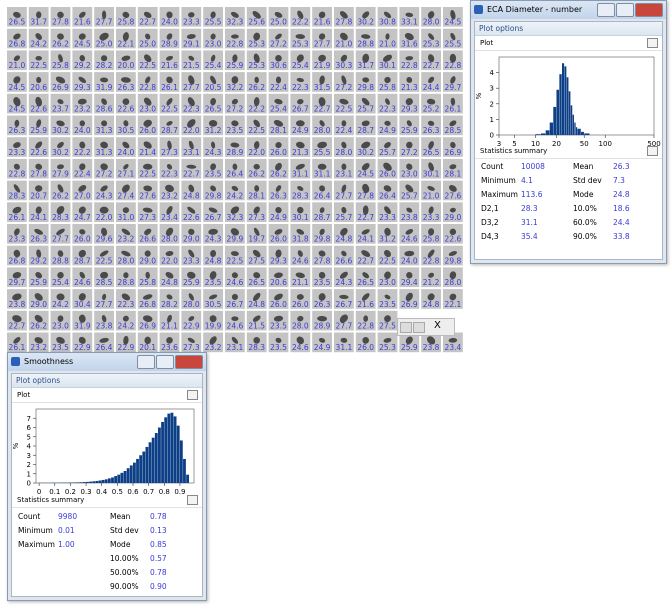  Describe the element at coordinates (126, 130) in the screenshot. I see `particle-value: 30.5` at that location.